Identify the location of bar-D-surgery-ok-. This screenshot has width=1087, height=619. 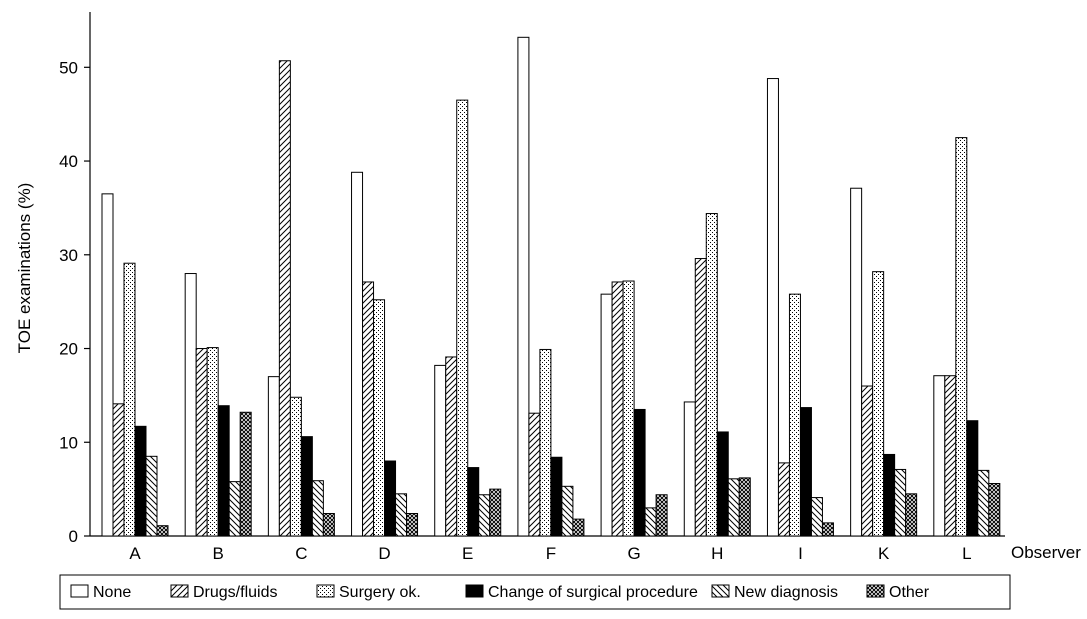
(379, 418).